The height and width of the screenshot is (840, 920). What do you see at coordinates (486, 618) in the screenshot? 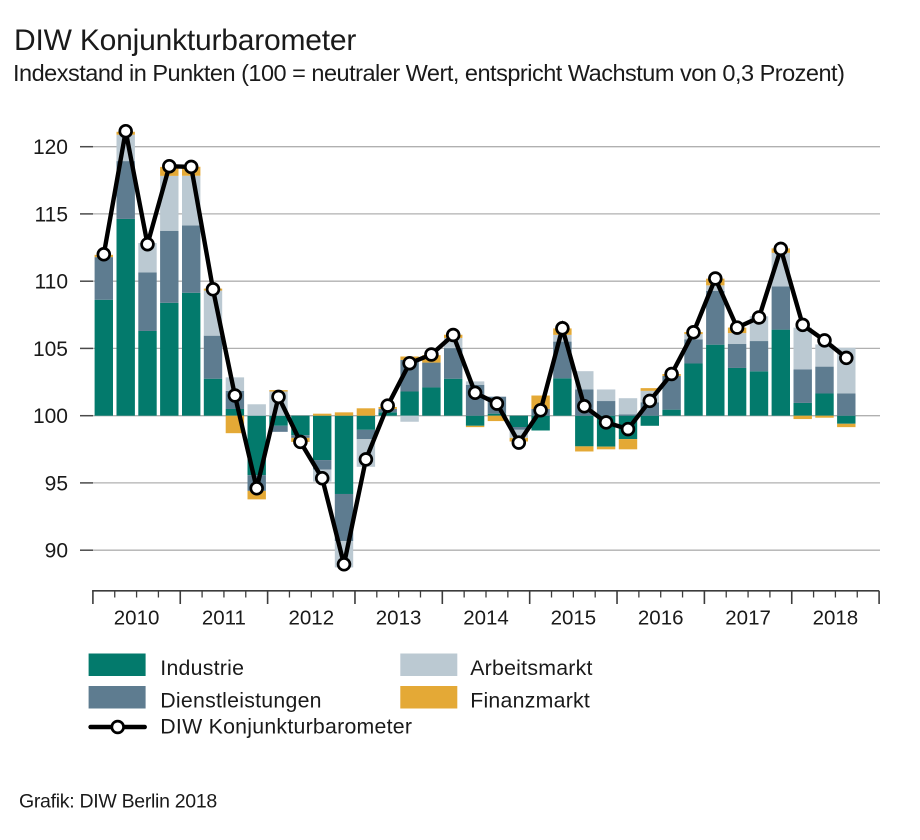
I see `svg-text: 2014` at bounding box center [486, 618].